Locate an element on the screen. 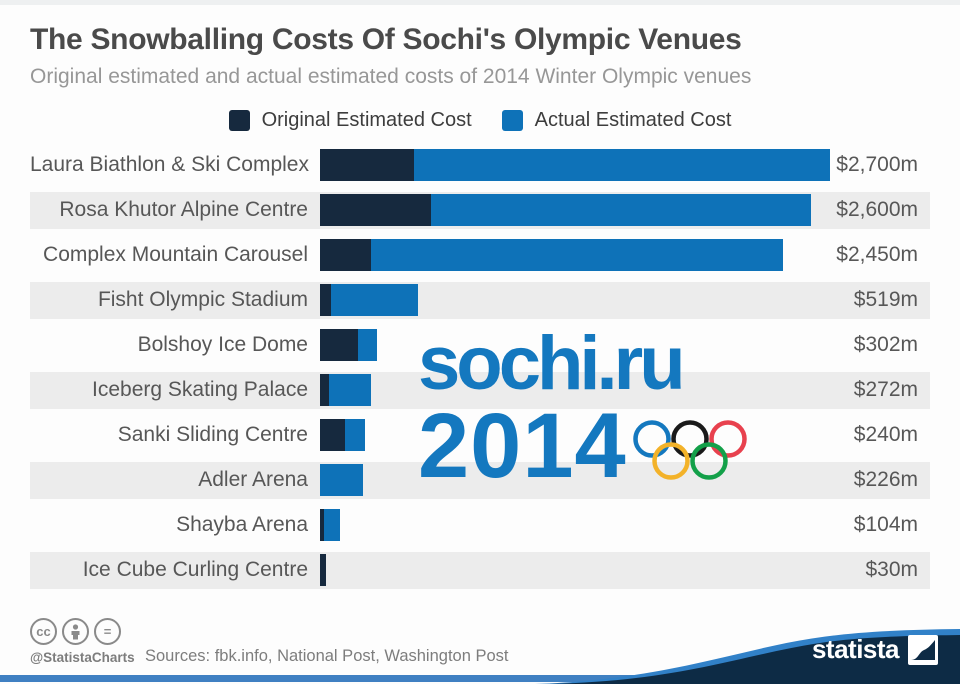 Image resolution: width=960 pixels, height=684 pixels. value-label: $226m is located at coordinates (885, 480).